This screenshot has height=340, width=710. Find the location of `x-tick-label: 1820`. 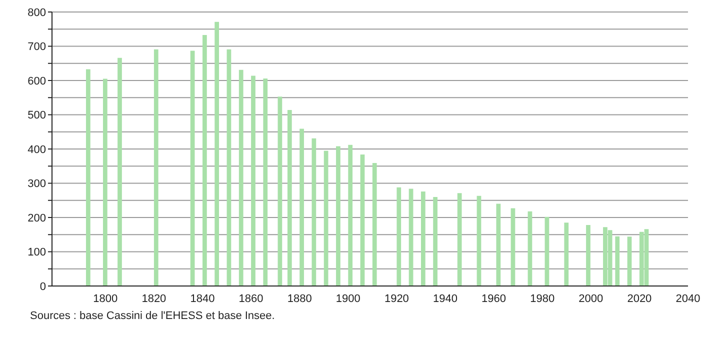

x-tick-label: 1820 is located at coordinates (154, 298).